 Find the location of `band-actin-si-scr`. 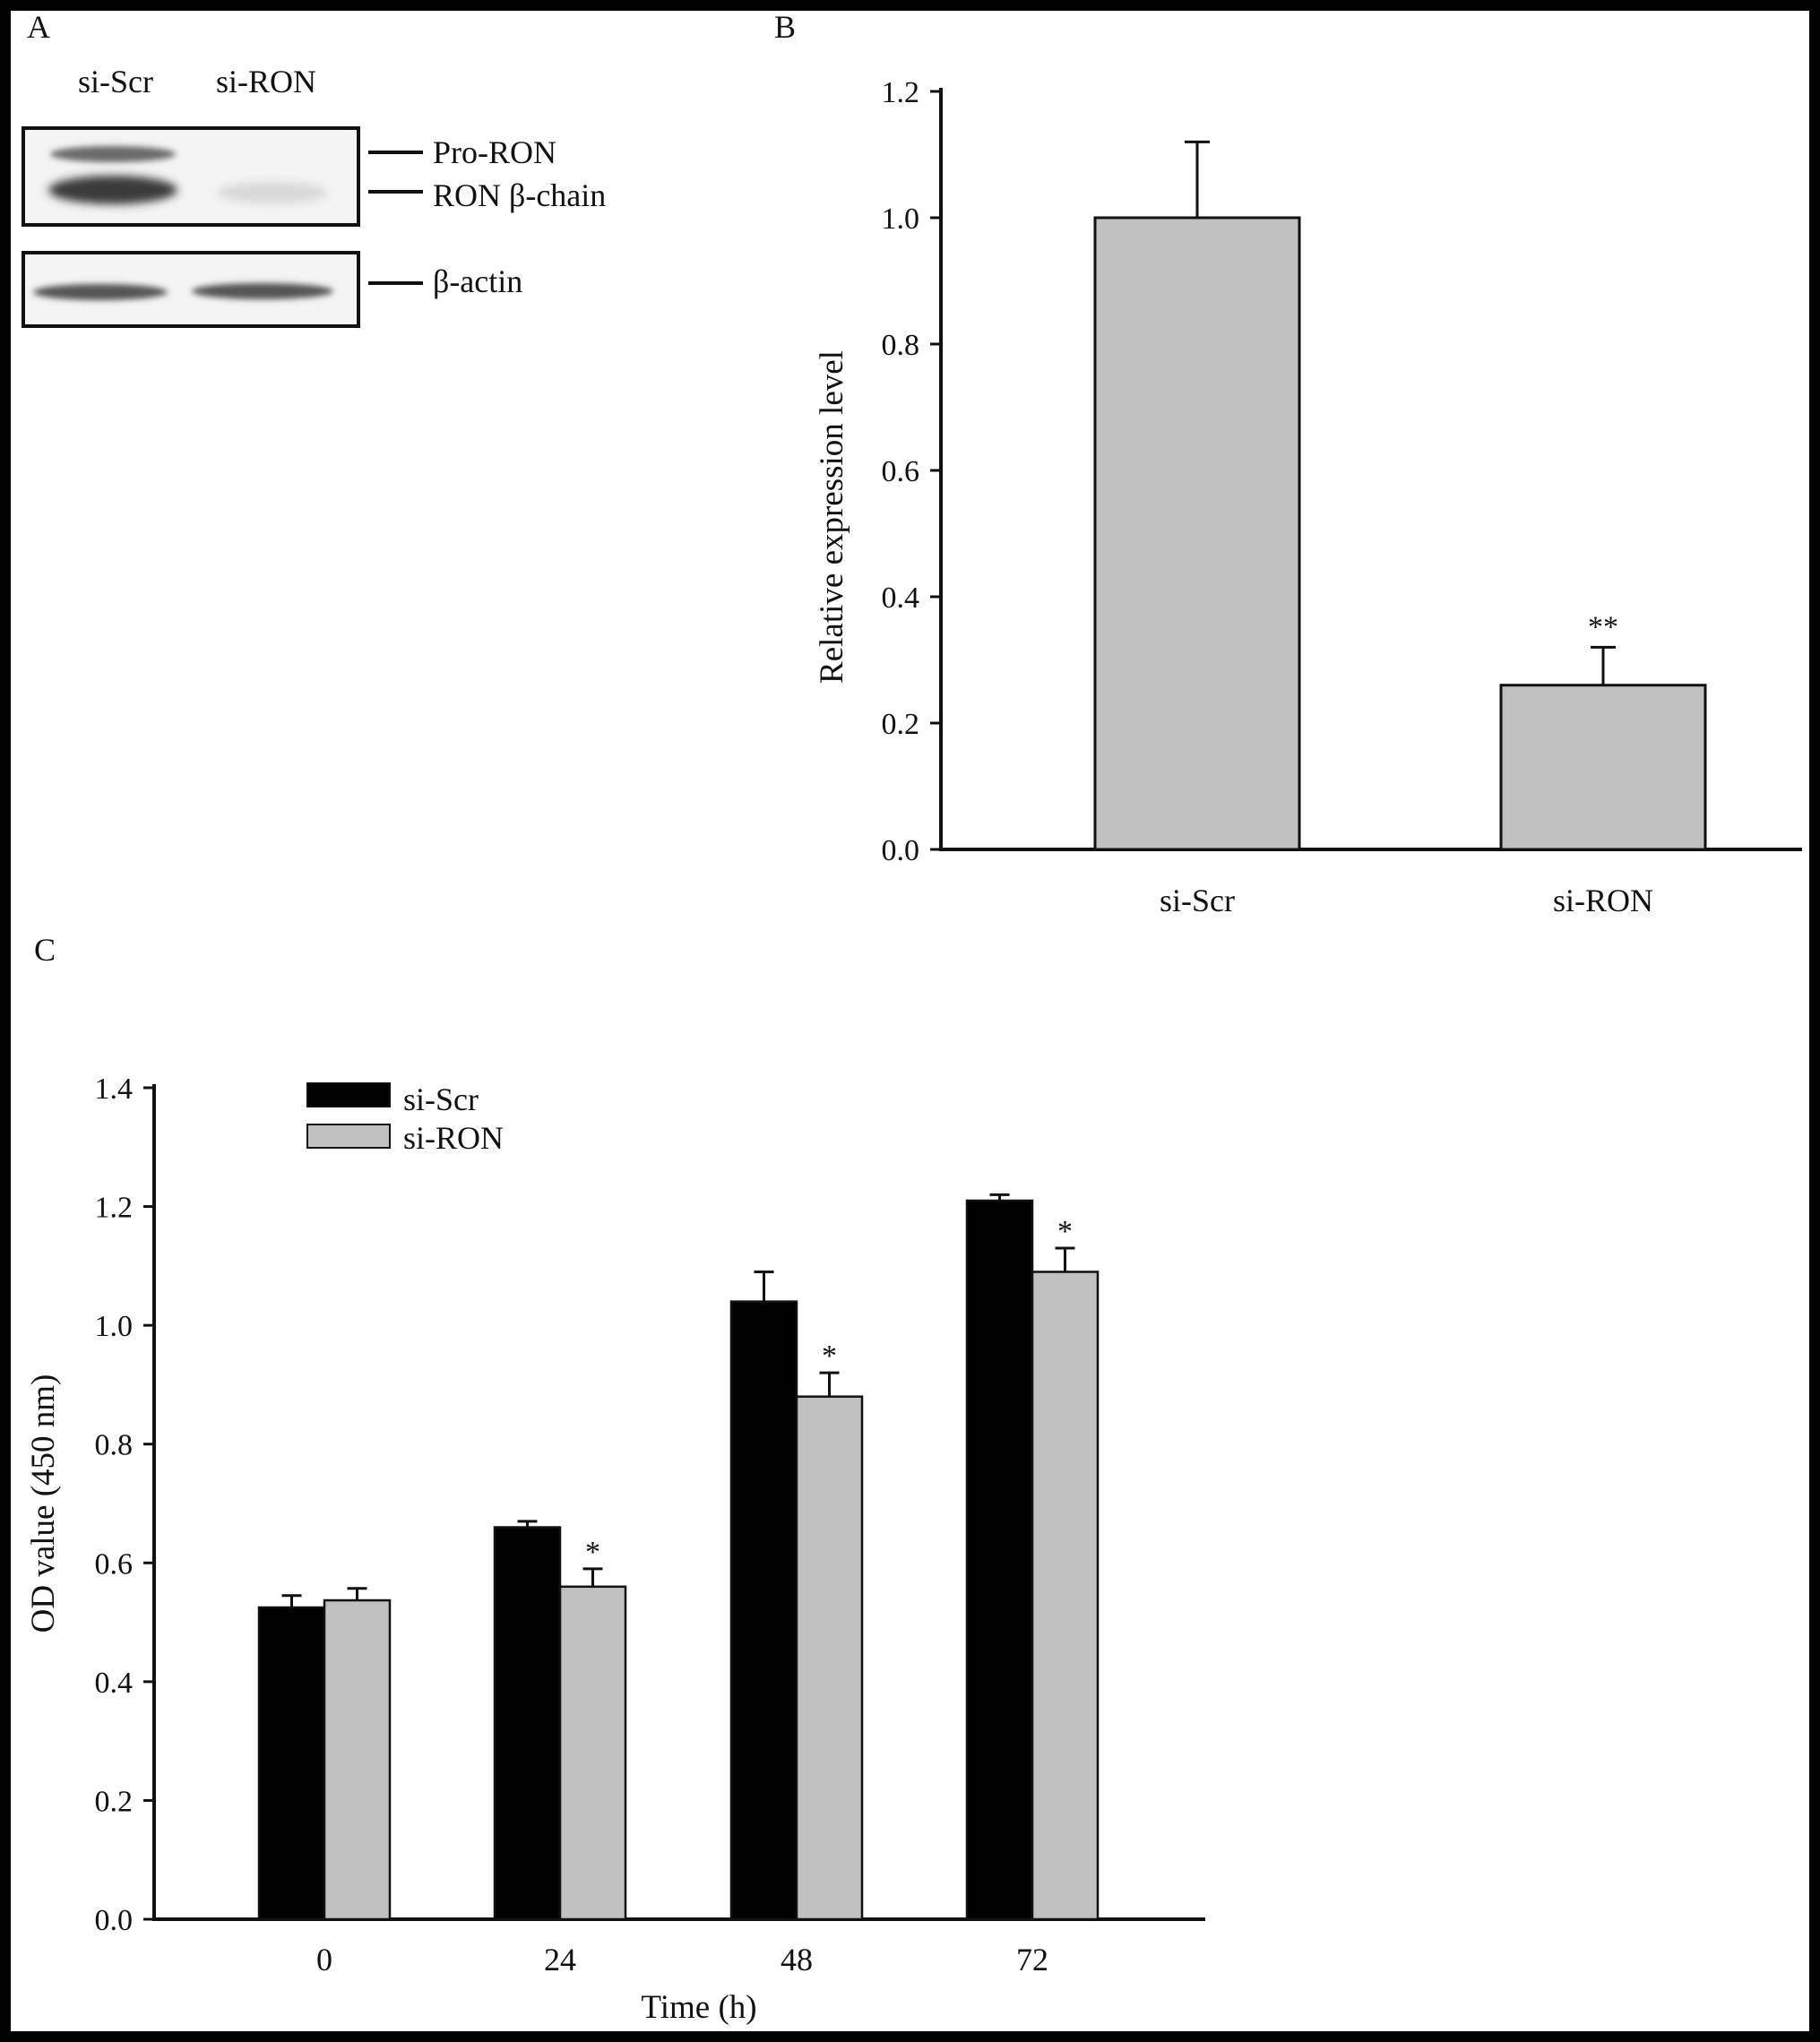

band-actin-si-scr is located at coordinates (100, 292).